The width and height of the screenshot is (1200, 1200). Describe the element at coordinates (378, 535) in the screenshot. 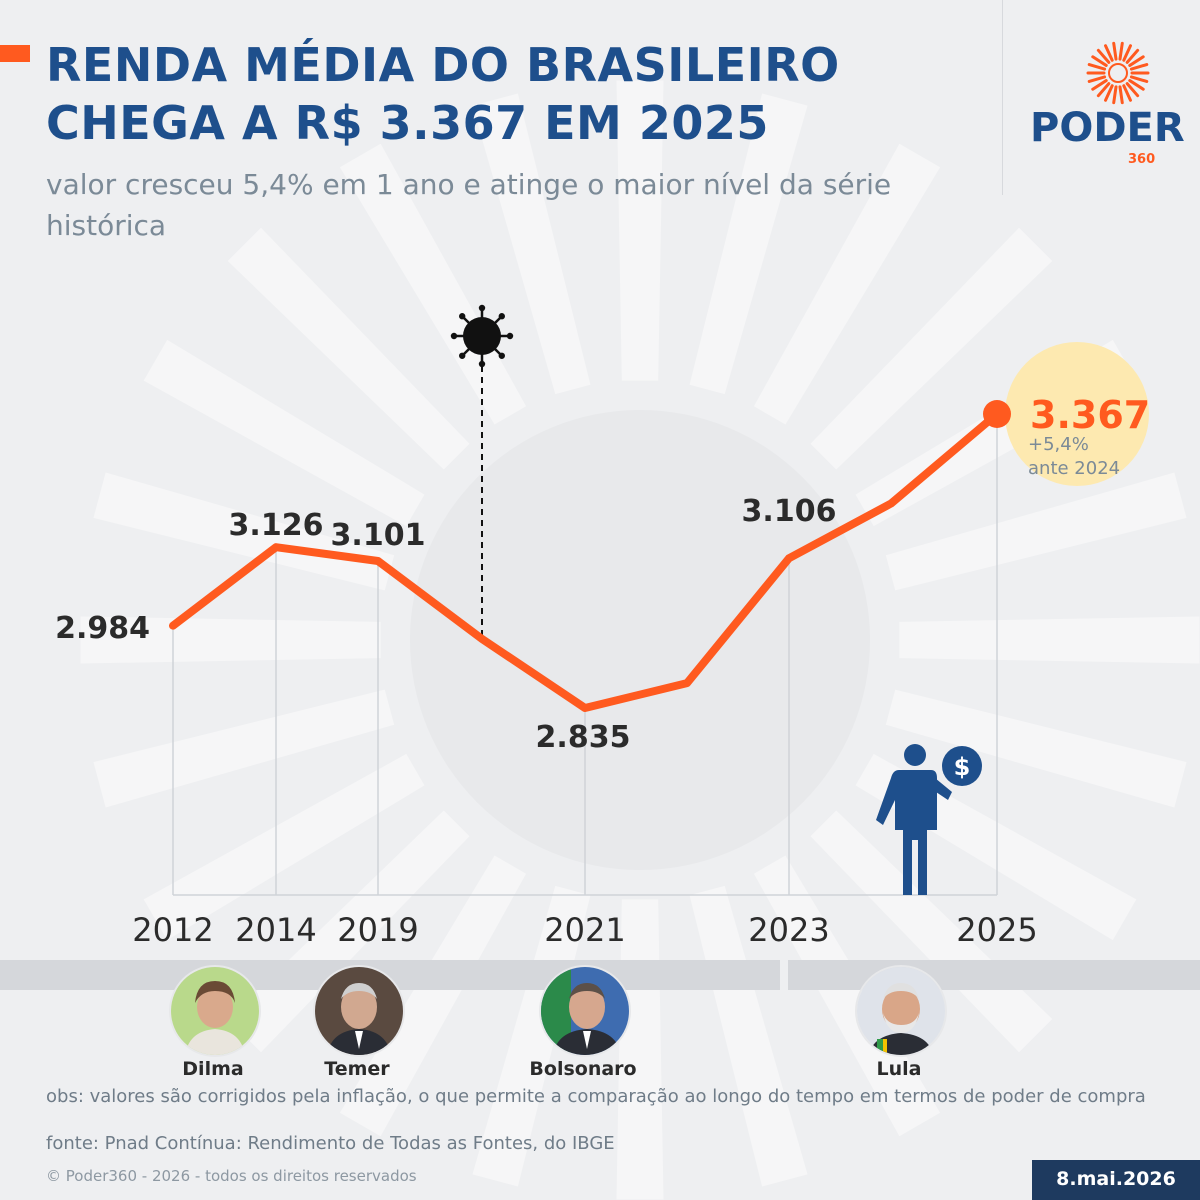

I see `data-label-2019: 3.101` at that location.